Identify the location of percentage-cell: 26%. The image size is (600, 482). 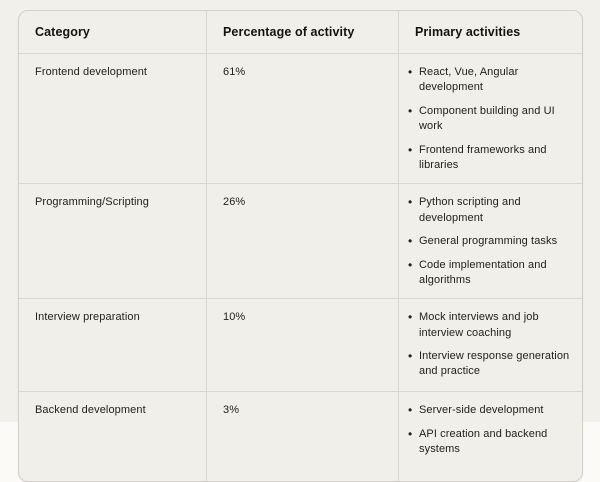
(302, 241).